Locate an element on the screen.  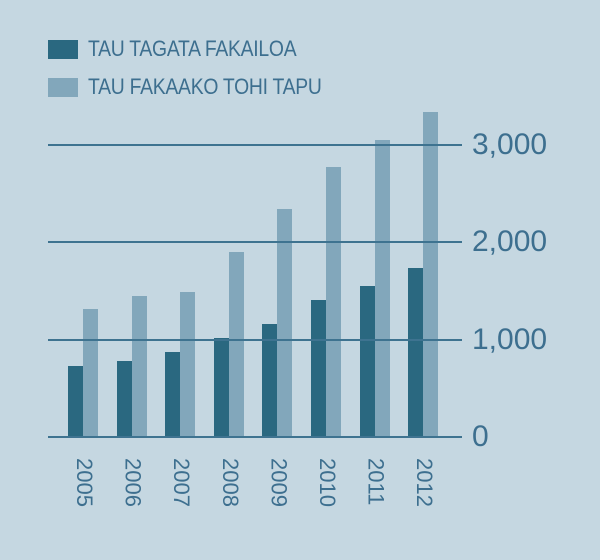
x-axis-baseline is located at coordinates (255, 437).